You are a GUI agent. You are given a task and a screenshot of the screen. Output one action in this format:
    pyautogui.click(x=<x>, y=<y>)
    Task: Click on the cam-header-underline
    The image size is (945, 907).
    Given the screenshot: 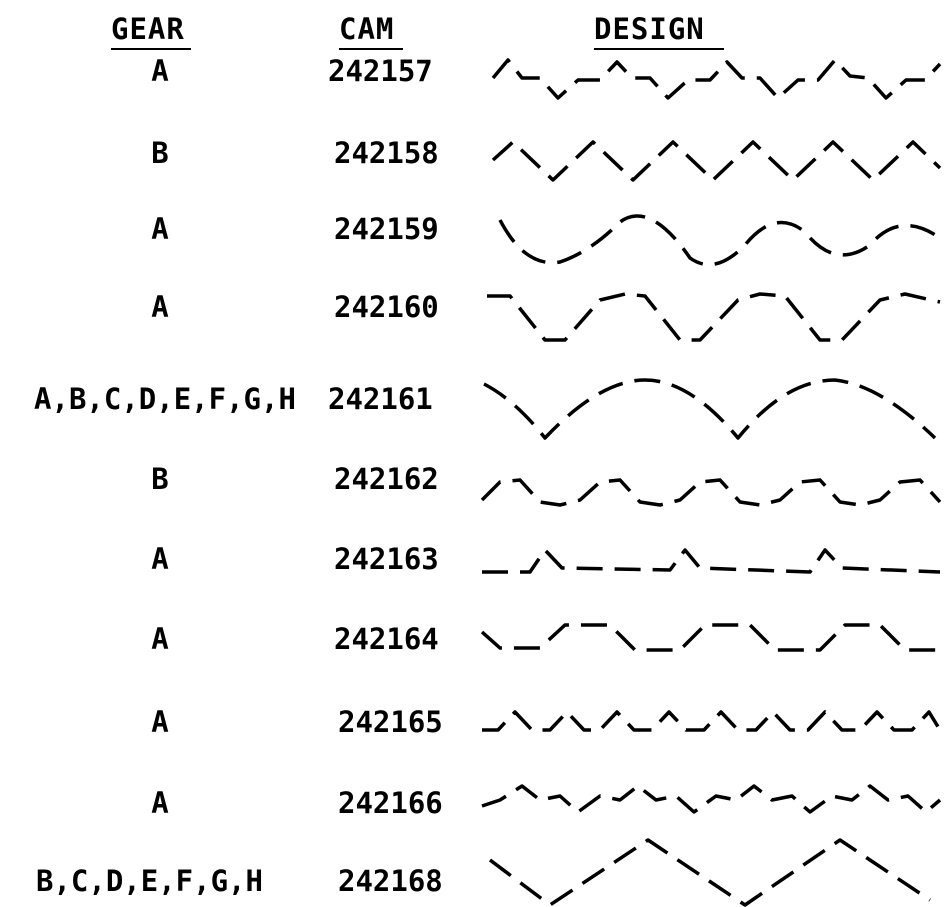 What is the action you would take?
    pyautogui.click(x=371, y=49)
    